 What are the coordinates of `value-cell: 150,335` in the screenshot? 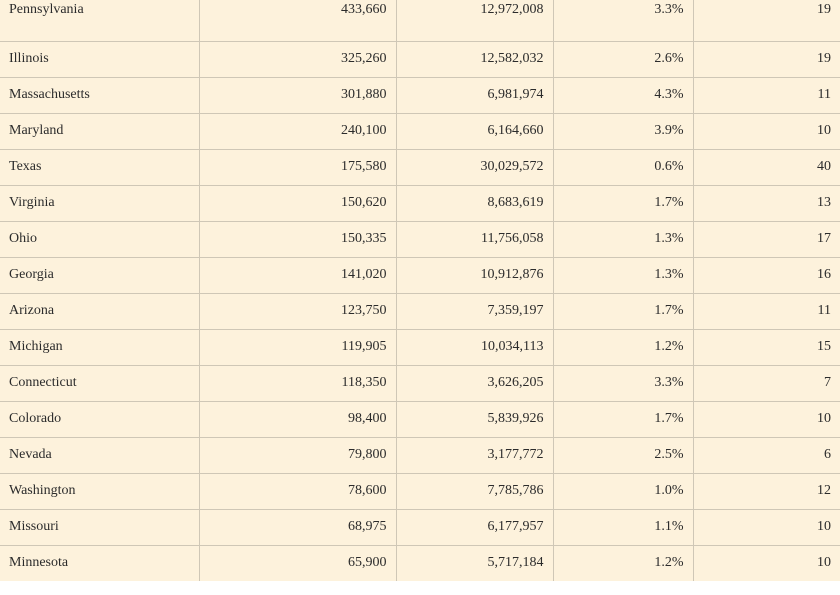 It's located at (298, 239).